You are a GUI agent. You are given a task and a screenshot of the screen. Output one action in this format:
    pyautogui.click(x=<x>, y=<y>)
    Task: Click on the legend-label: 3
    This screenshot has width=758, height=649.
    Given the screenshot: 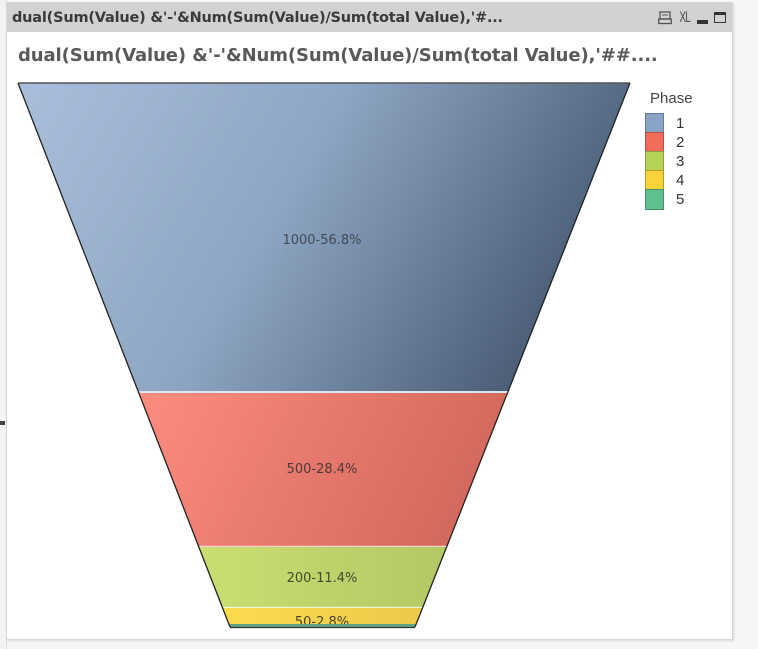 What is the action you would take?
    pyautogui.click(x=680, y=161)
    